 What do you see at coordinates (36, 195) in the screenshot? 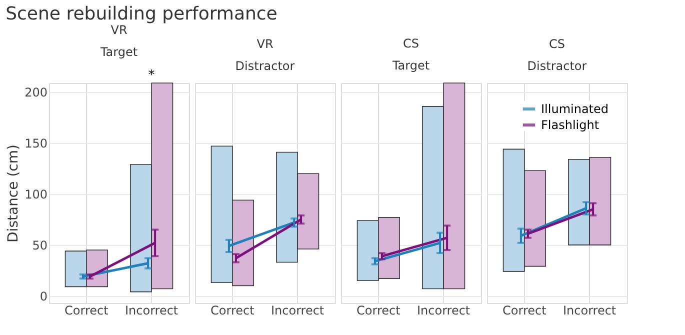
I see `y-tick-label: 100` at bounding box center [36, 195].